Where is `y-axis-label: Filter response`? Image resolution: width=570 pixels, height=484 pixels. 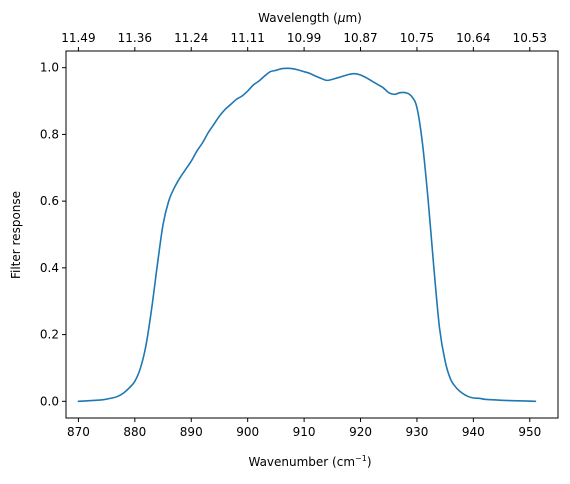
y-axis-label: Filter response is located at coordinates (16, 235).